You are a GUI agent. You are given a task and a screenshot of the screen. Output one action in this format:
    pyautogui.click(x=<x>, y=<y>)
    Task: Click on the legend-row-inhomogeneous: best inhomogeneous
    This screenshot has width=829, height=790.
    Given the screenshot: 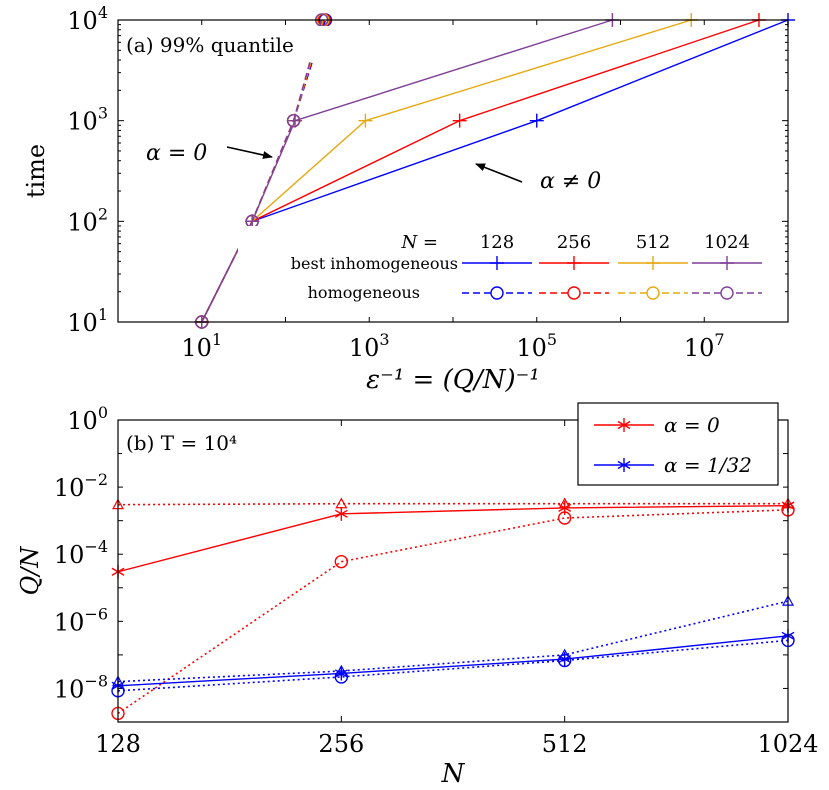 What is the action you would take?
    pyautogui.click(x=374, y=263)
    